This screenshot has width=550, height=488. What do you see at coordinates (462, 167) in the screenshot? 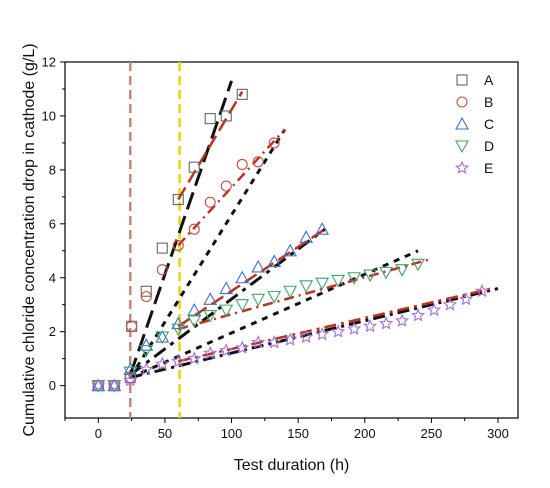
I see `legend-marker-e` at bounding box center [462, 167].